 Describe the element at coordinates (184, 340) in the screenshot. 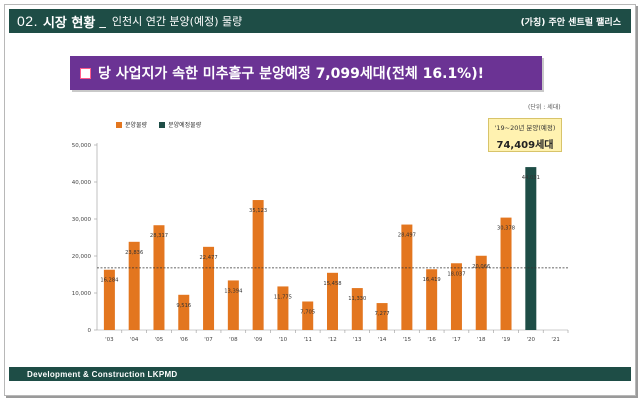

I see `x-tick-label: '06` at that location.